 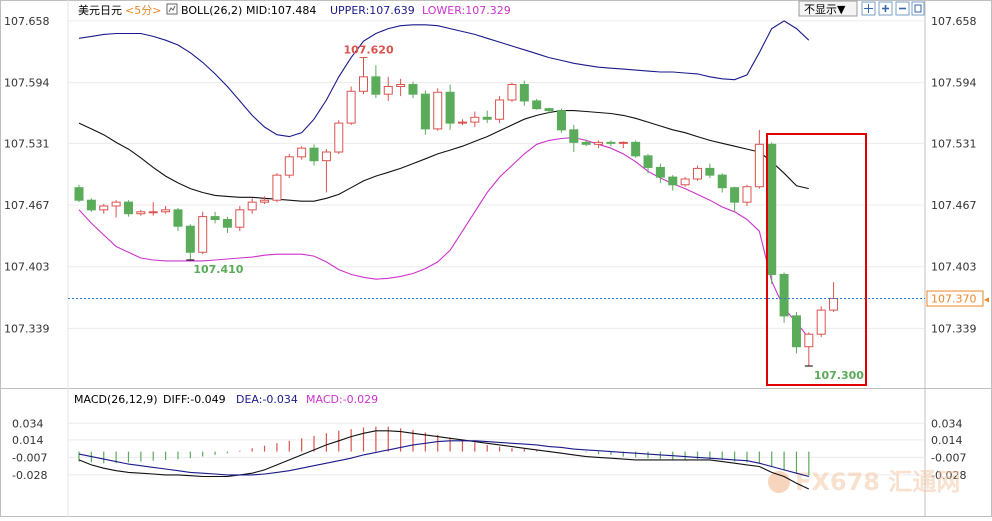 What do you see at coordinates (267, 399) in the screenshot?
I see `macd-dea-value: DEA:-0.034` at bounding box center [267, 399].